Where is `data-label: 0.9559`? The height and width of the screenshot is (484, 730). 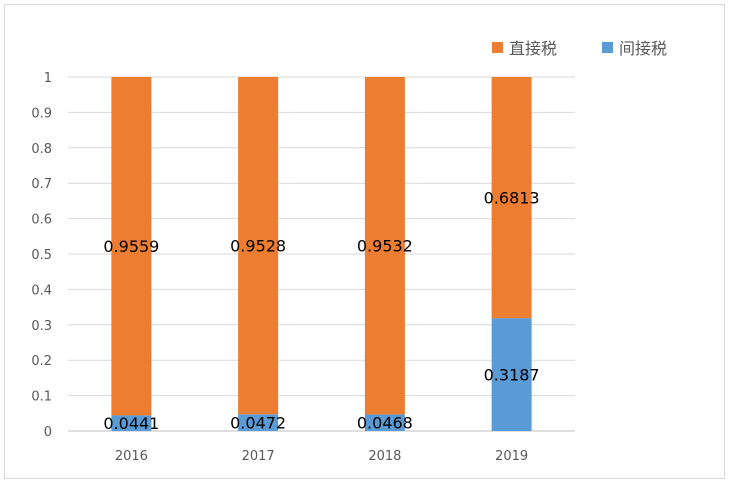
data-label: 0.9559 is located at coordinates (131, 246).